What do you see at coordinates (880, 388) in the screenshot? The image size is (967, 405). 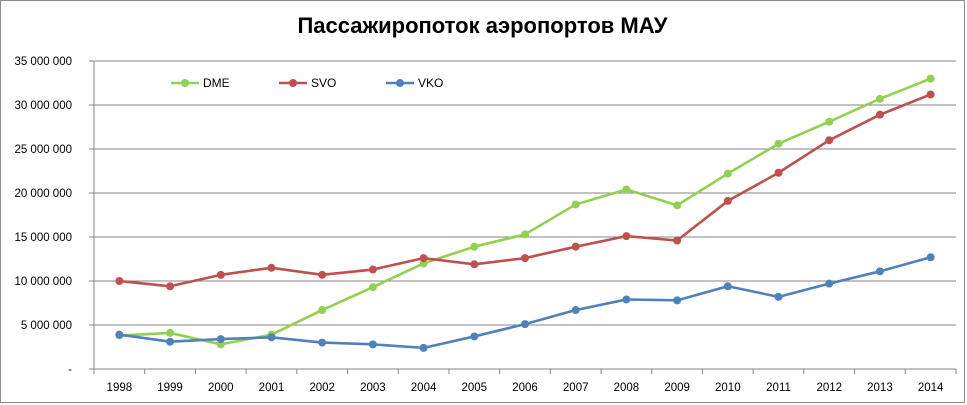 I see `x-tick-label: 2013` at bounding box center [880, 388].